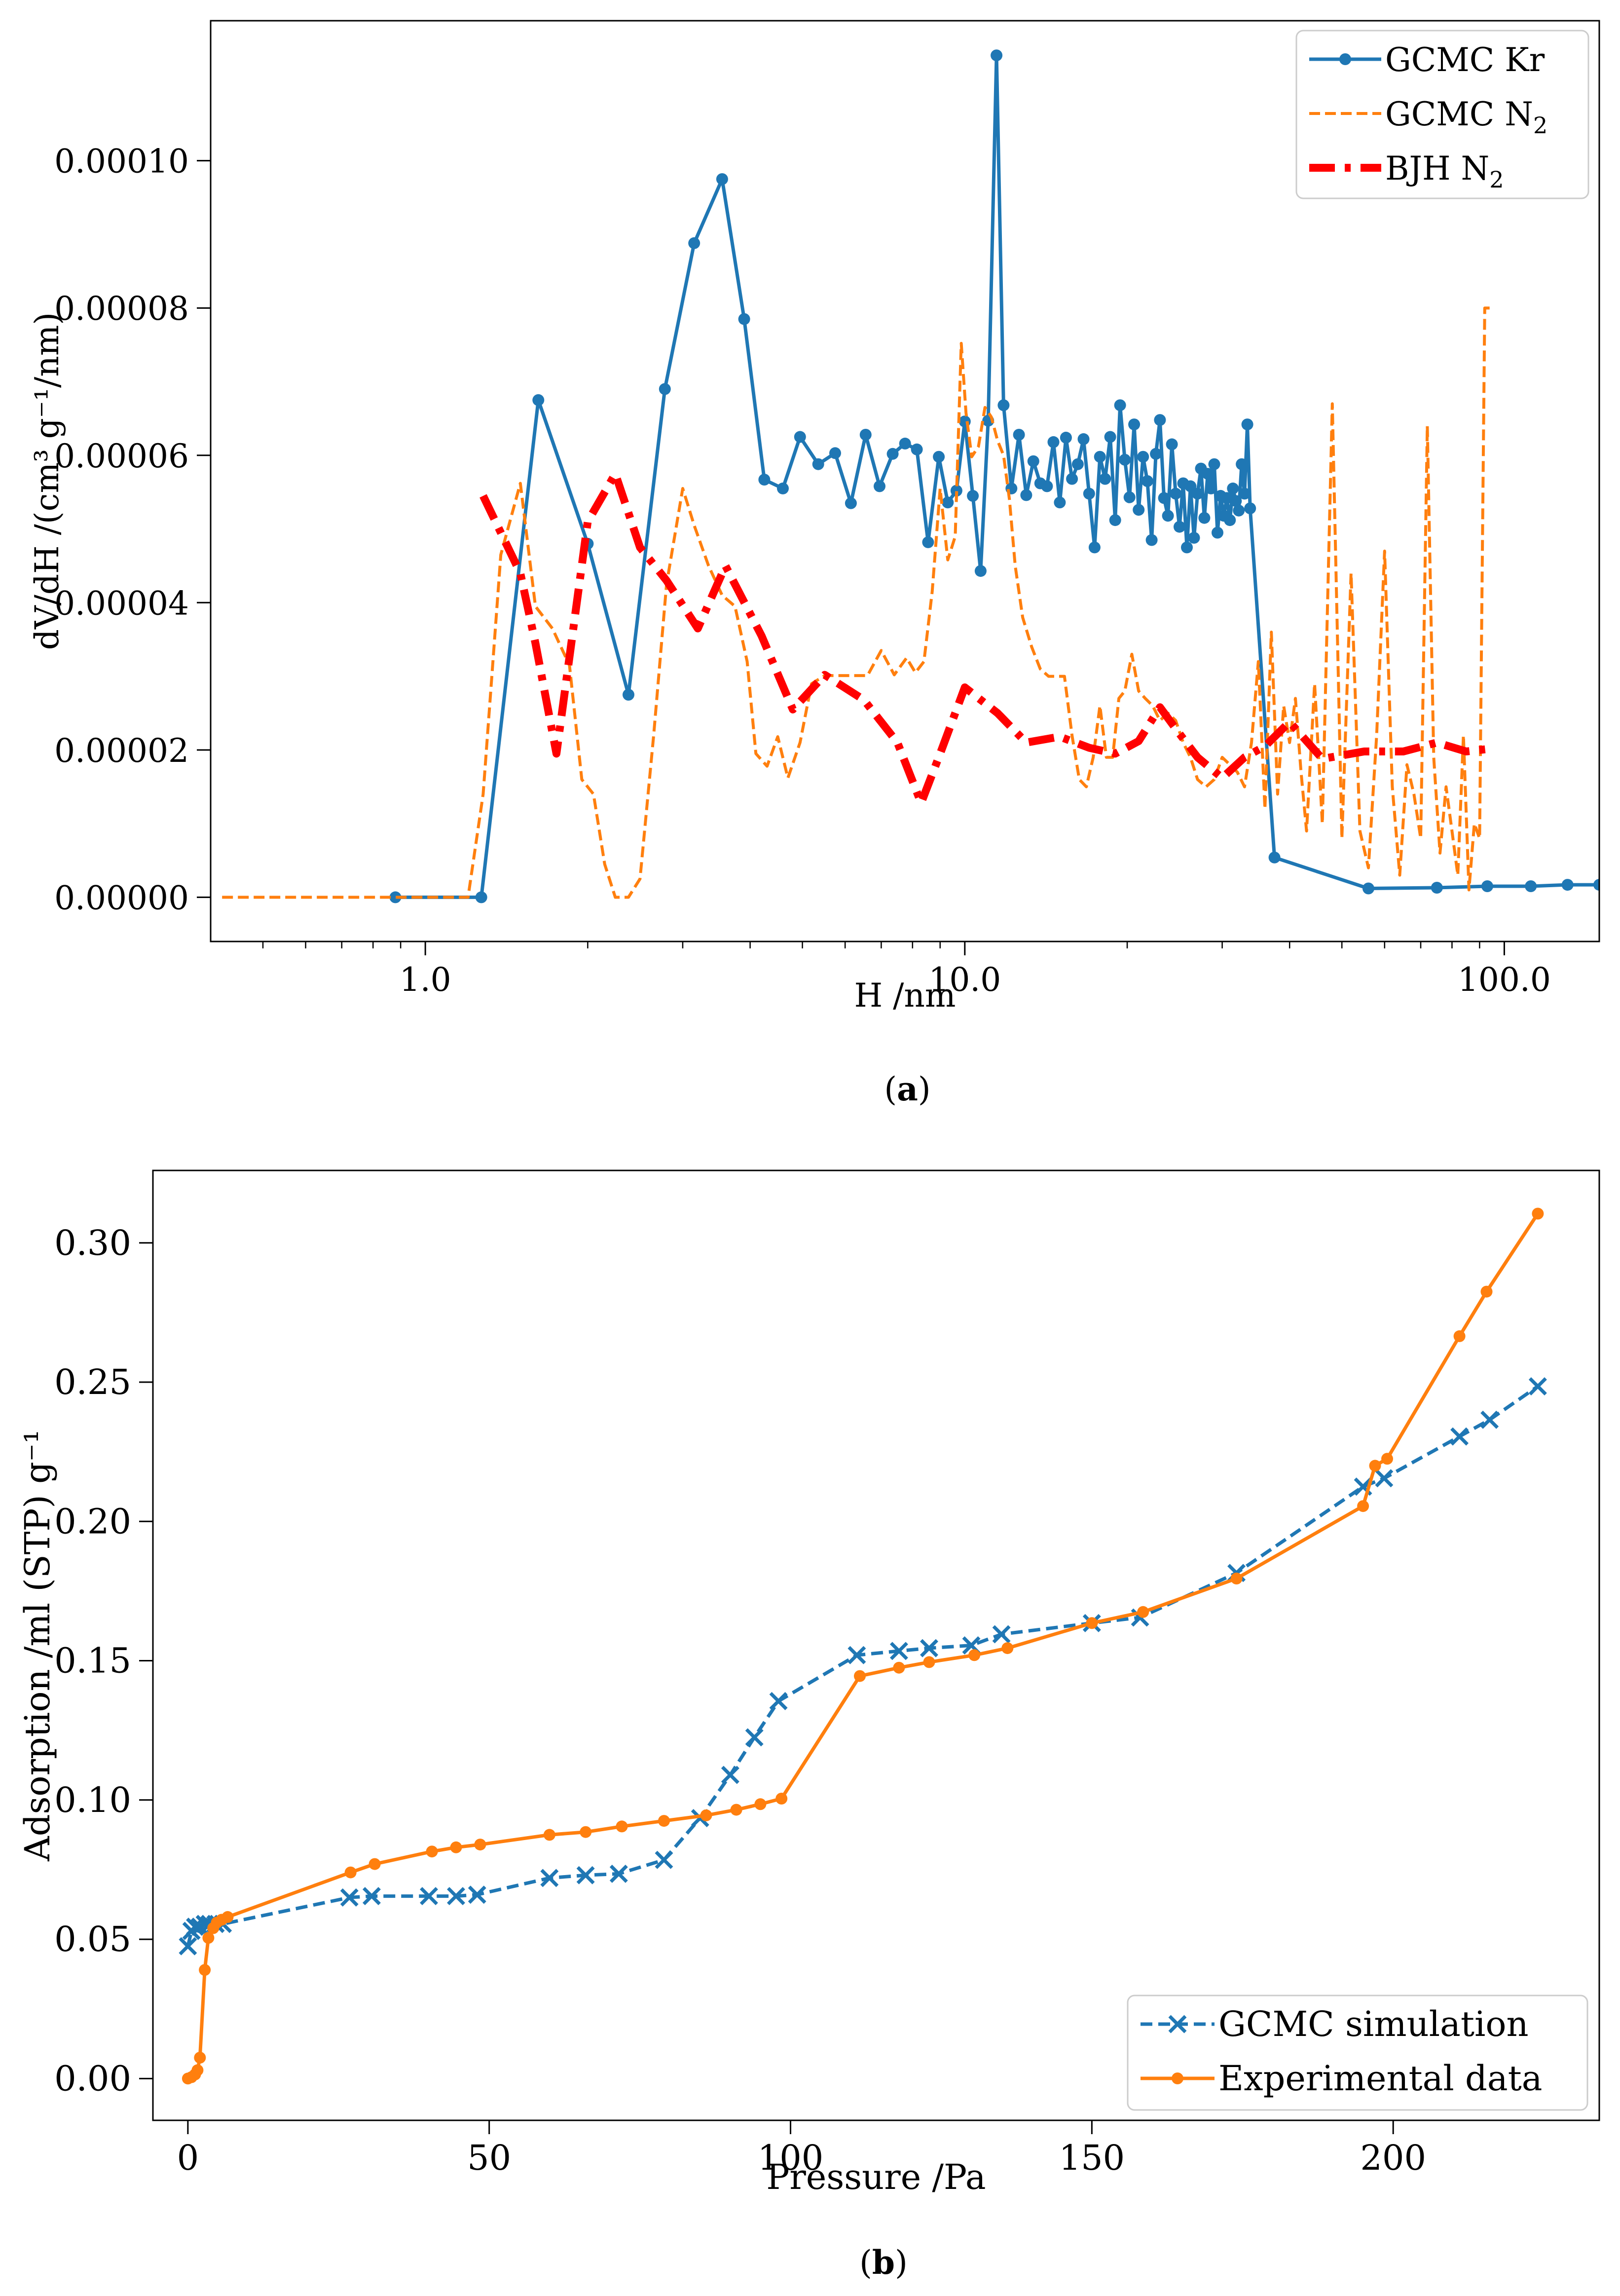 The image size is (1620, 2296). Describe the element at coordinates (1092, 2158) in the screenshot. I see `x-tick-label: 150` at that location.